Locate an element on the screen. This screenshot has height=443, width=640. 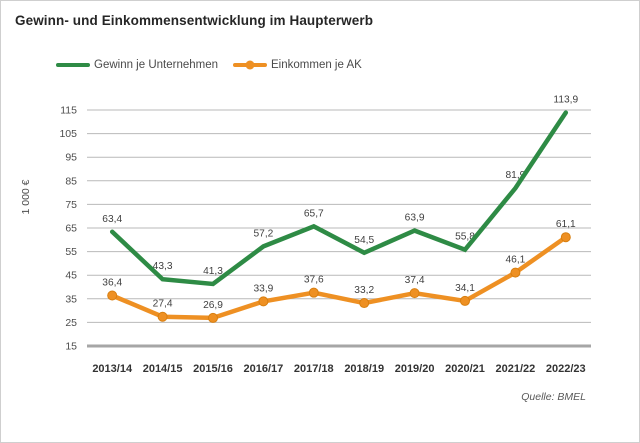
y-tick-label: 45 is located at coordinates (71, 276).